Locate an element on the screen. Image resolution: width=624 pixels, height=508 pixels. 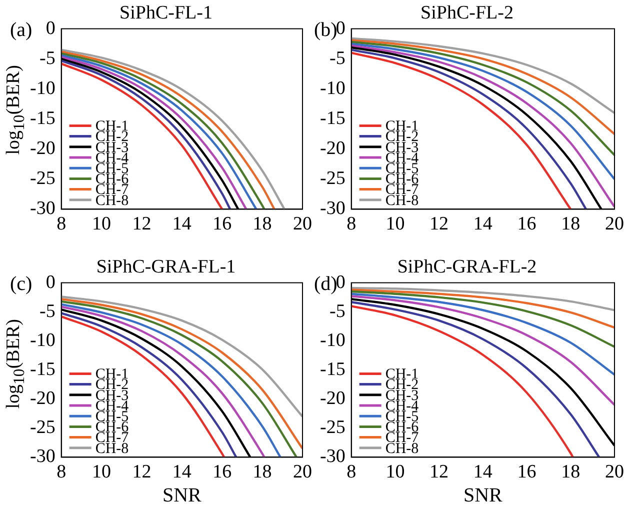
text: (d) is located at coordinates (326, 284).